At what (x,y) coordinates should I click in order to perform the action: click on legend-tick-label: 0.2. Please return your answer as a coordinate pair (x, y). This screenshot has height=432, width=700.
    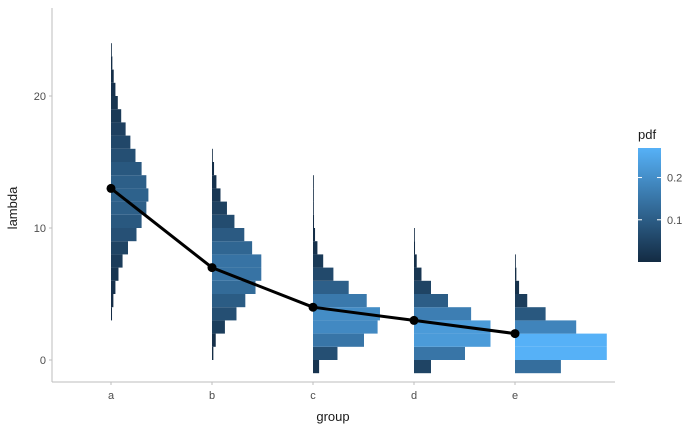
    Looking at the image, I should click on (674, 179).